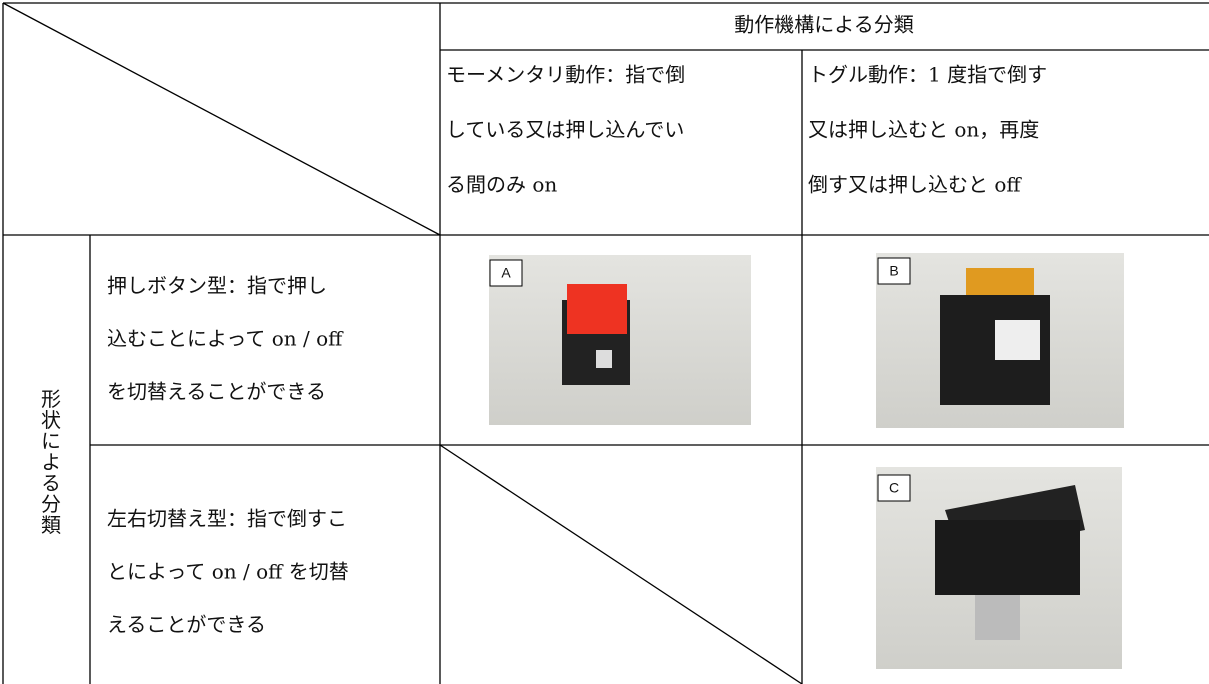 The width and height of the screenshot is (1209, 684). Describe the element at coordinates (999, 568) in the screenshot. I see `photo-c` at that location.